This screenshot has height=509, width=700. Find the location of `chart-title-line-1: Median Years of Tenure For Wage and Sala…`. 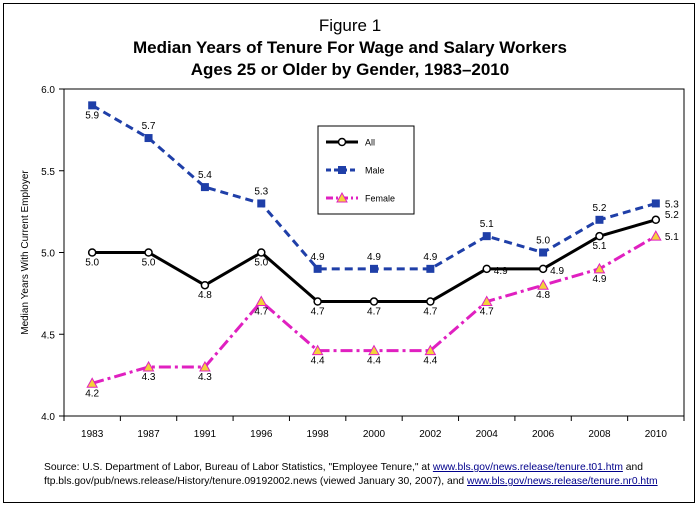

chart-title-line-1: Median Years of Tenure For Wage and Sala… is located at coordinates (350, 47).